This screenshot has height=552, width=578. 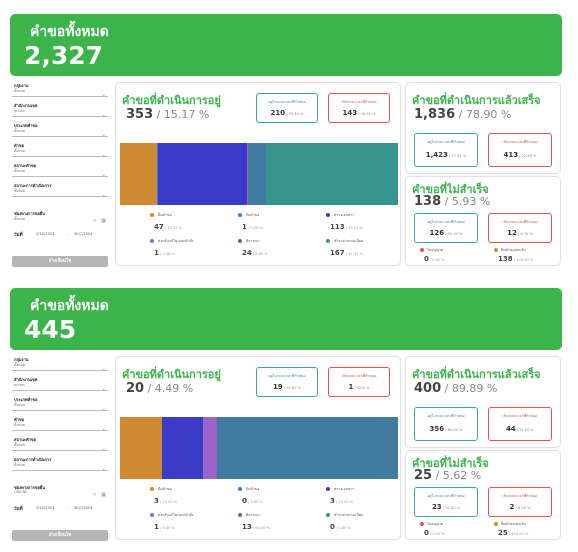 What do you see at coordinates (455, 388) in the screenshot?
I see `completed-count: 400 / 89.89 %` at bounding box center [455, 388].